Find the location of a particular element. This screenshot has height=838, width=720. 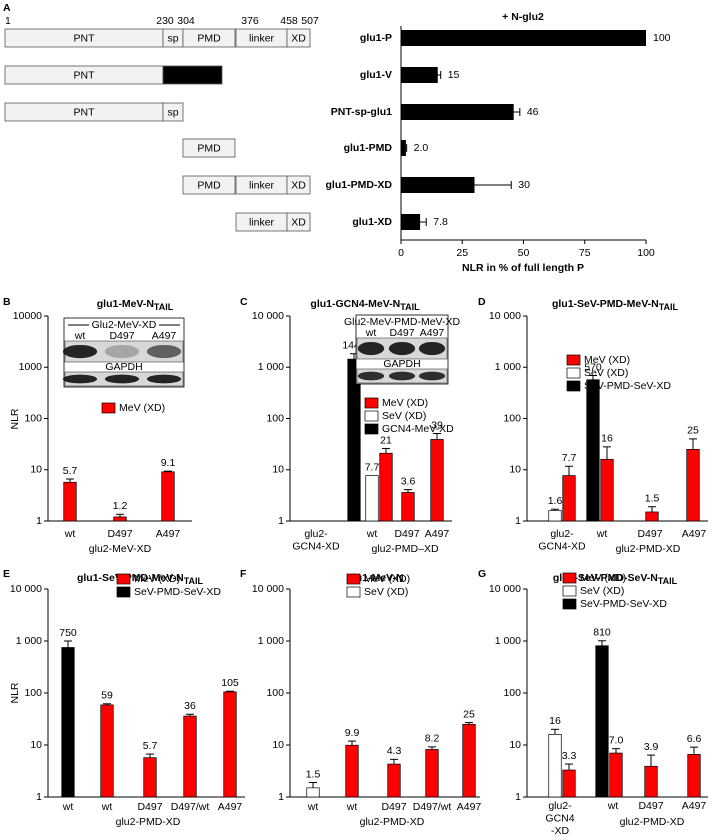

y-axis-label: NLR is located at coordinates (15, 418).